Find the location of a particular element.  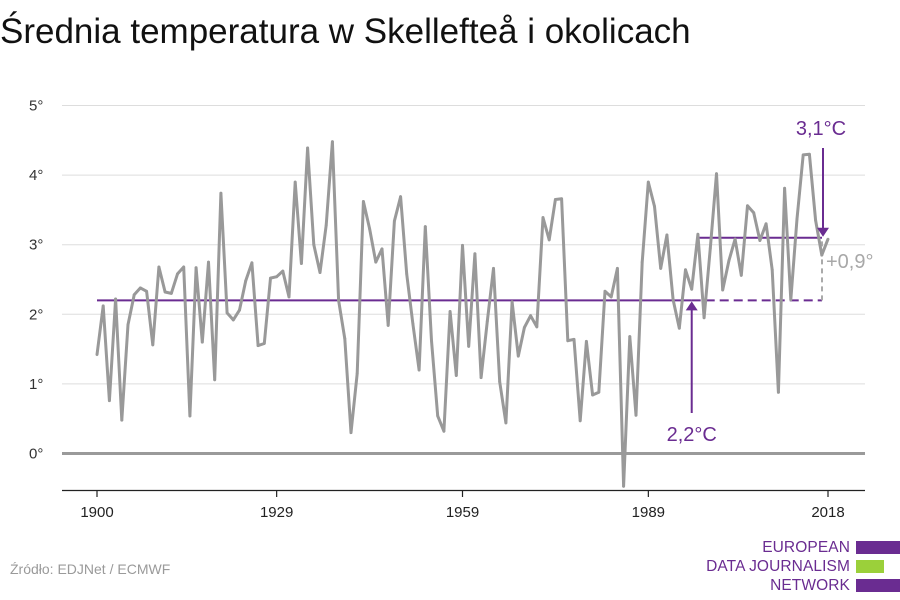

logo-line-1: EUROPEAN is located at coordinates (806, 547).